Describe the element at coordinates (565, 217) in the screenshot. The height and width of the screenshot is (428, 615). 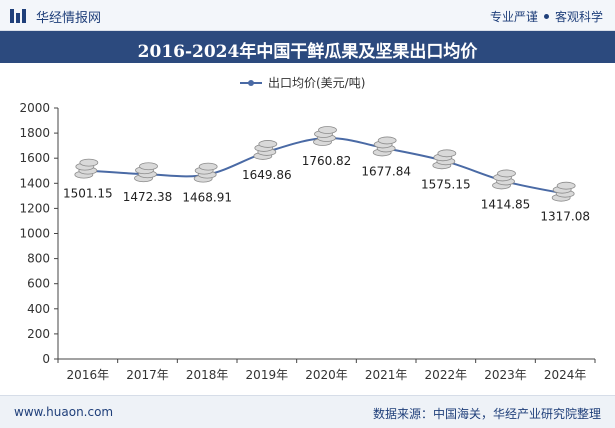
I see `data-label: 1317.08` at that location.